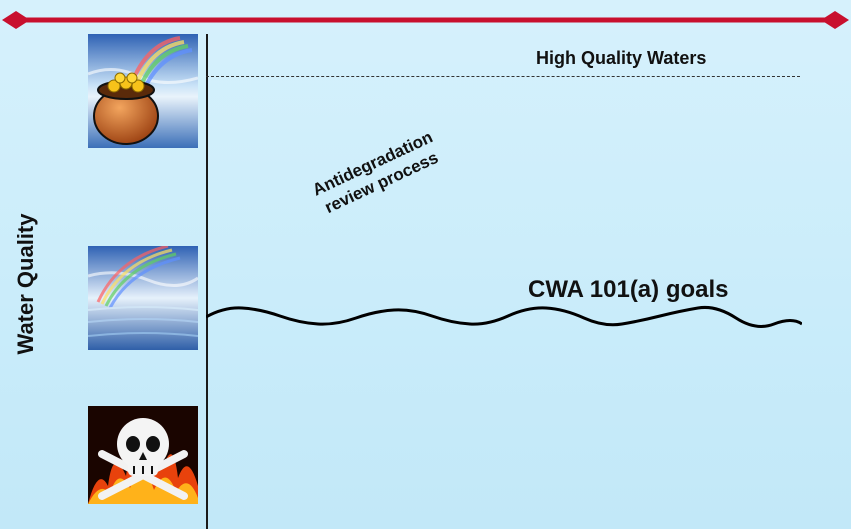 The width and height of the screenshot is (851, 529). Describe the element at coordinates (377, 173) in the screenshot. I see `antidegradation-review-label: Antidegradation review process` at that location.